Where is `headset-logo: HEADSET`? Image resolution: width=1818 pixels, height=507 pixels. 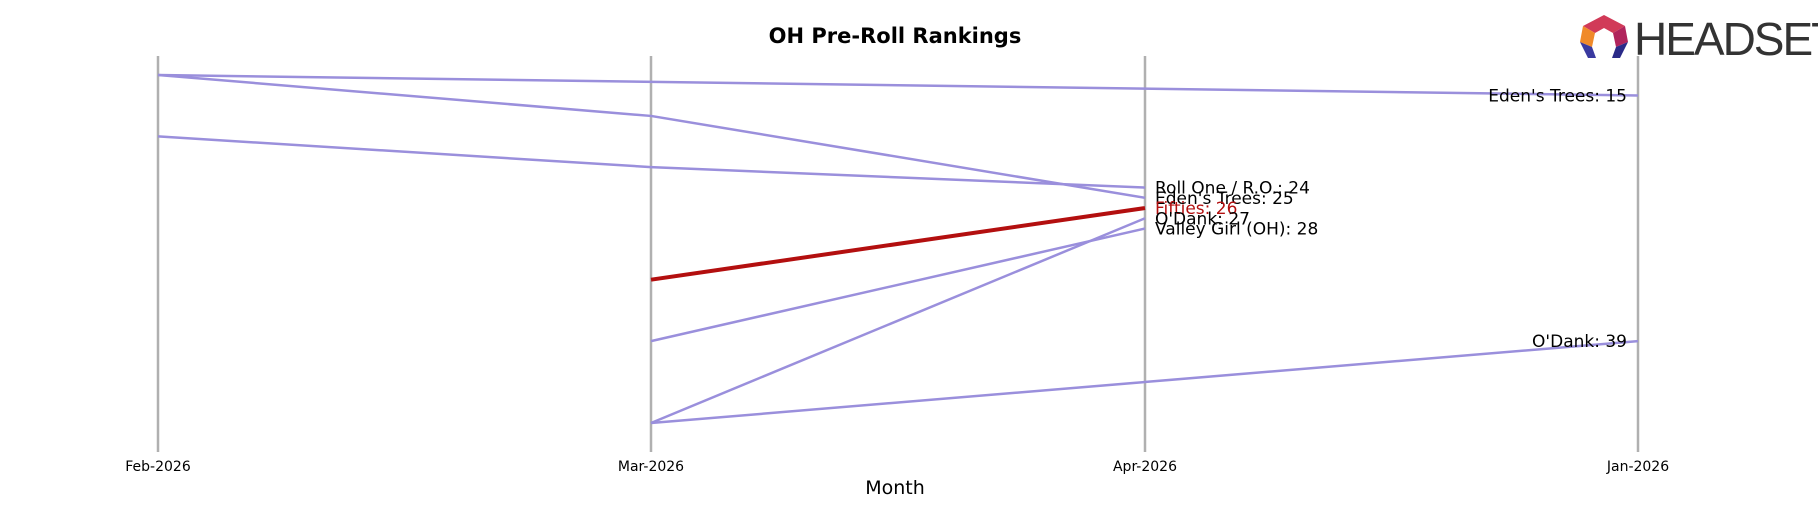 headset-logo: HEADSET is located at coordinates (1699, 39).